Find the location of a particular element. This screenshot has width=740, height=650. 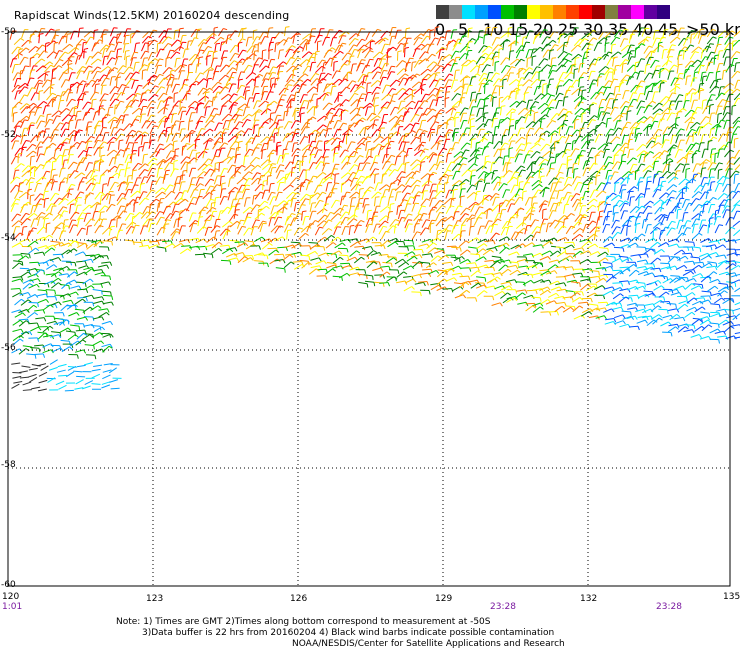

wind-speed-colorbar is located at coordinates (553, 12).